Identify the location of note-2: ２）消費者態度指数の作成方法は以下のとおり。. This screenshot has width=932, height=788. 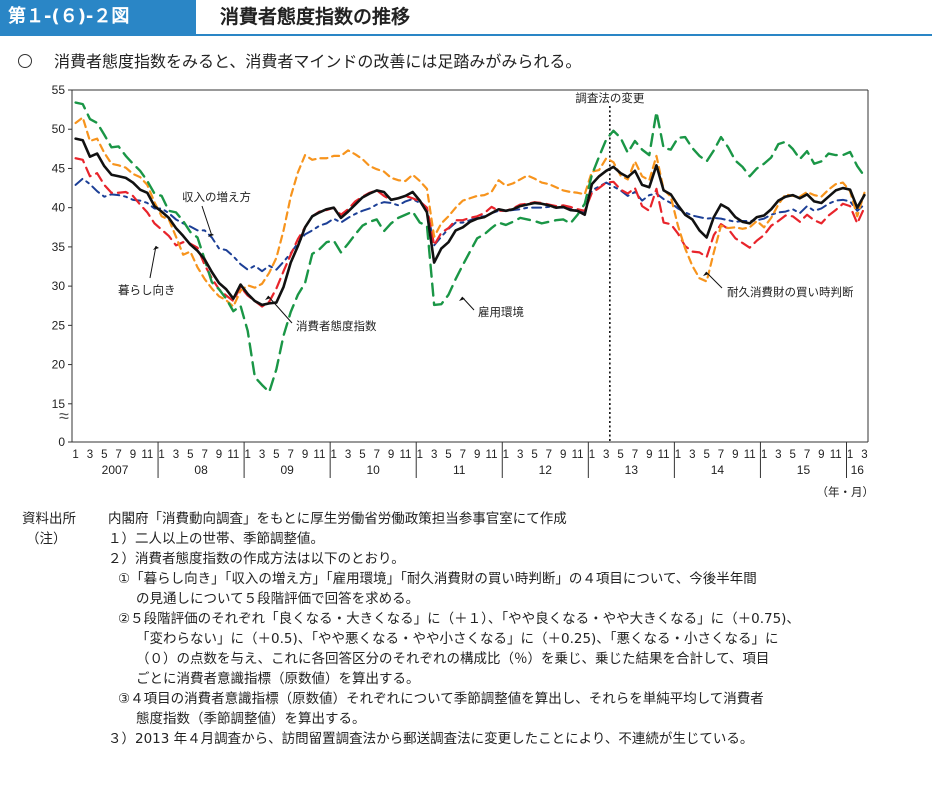
(256, 559).